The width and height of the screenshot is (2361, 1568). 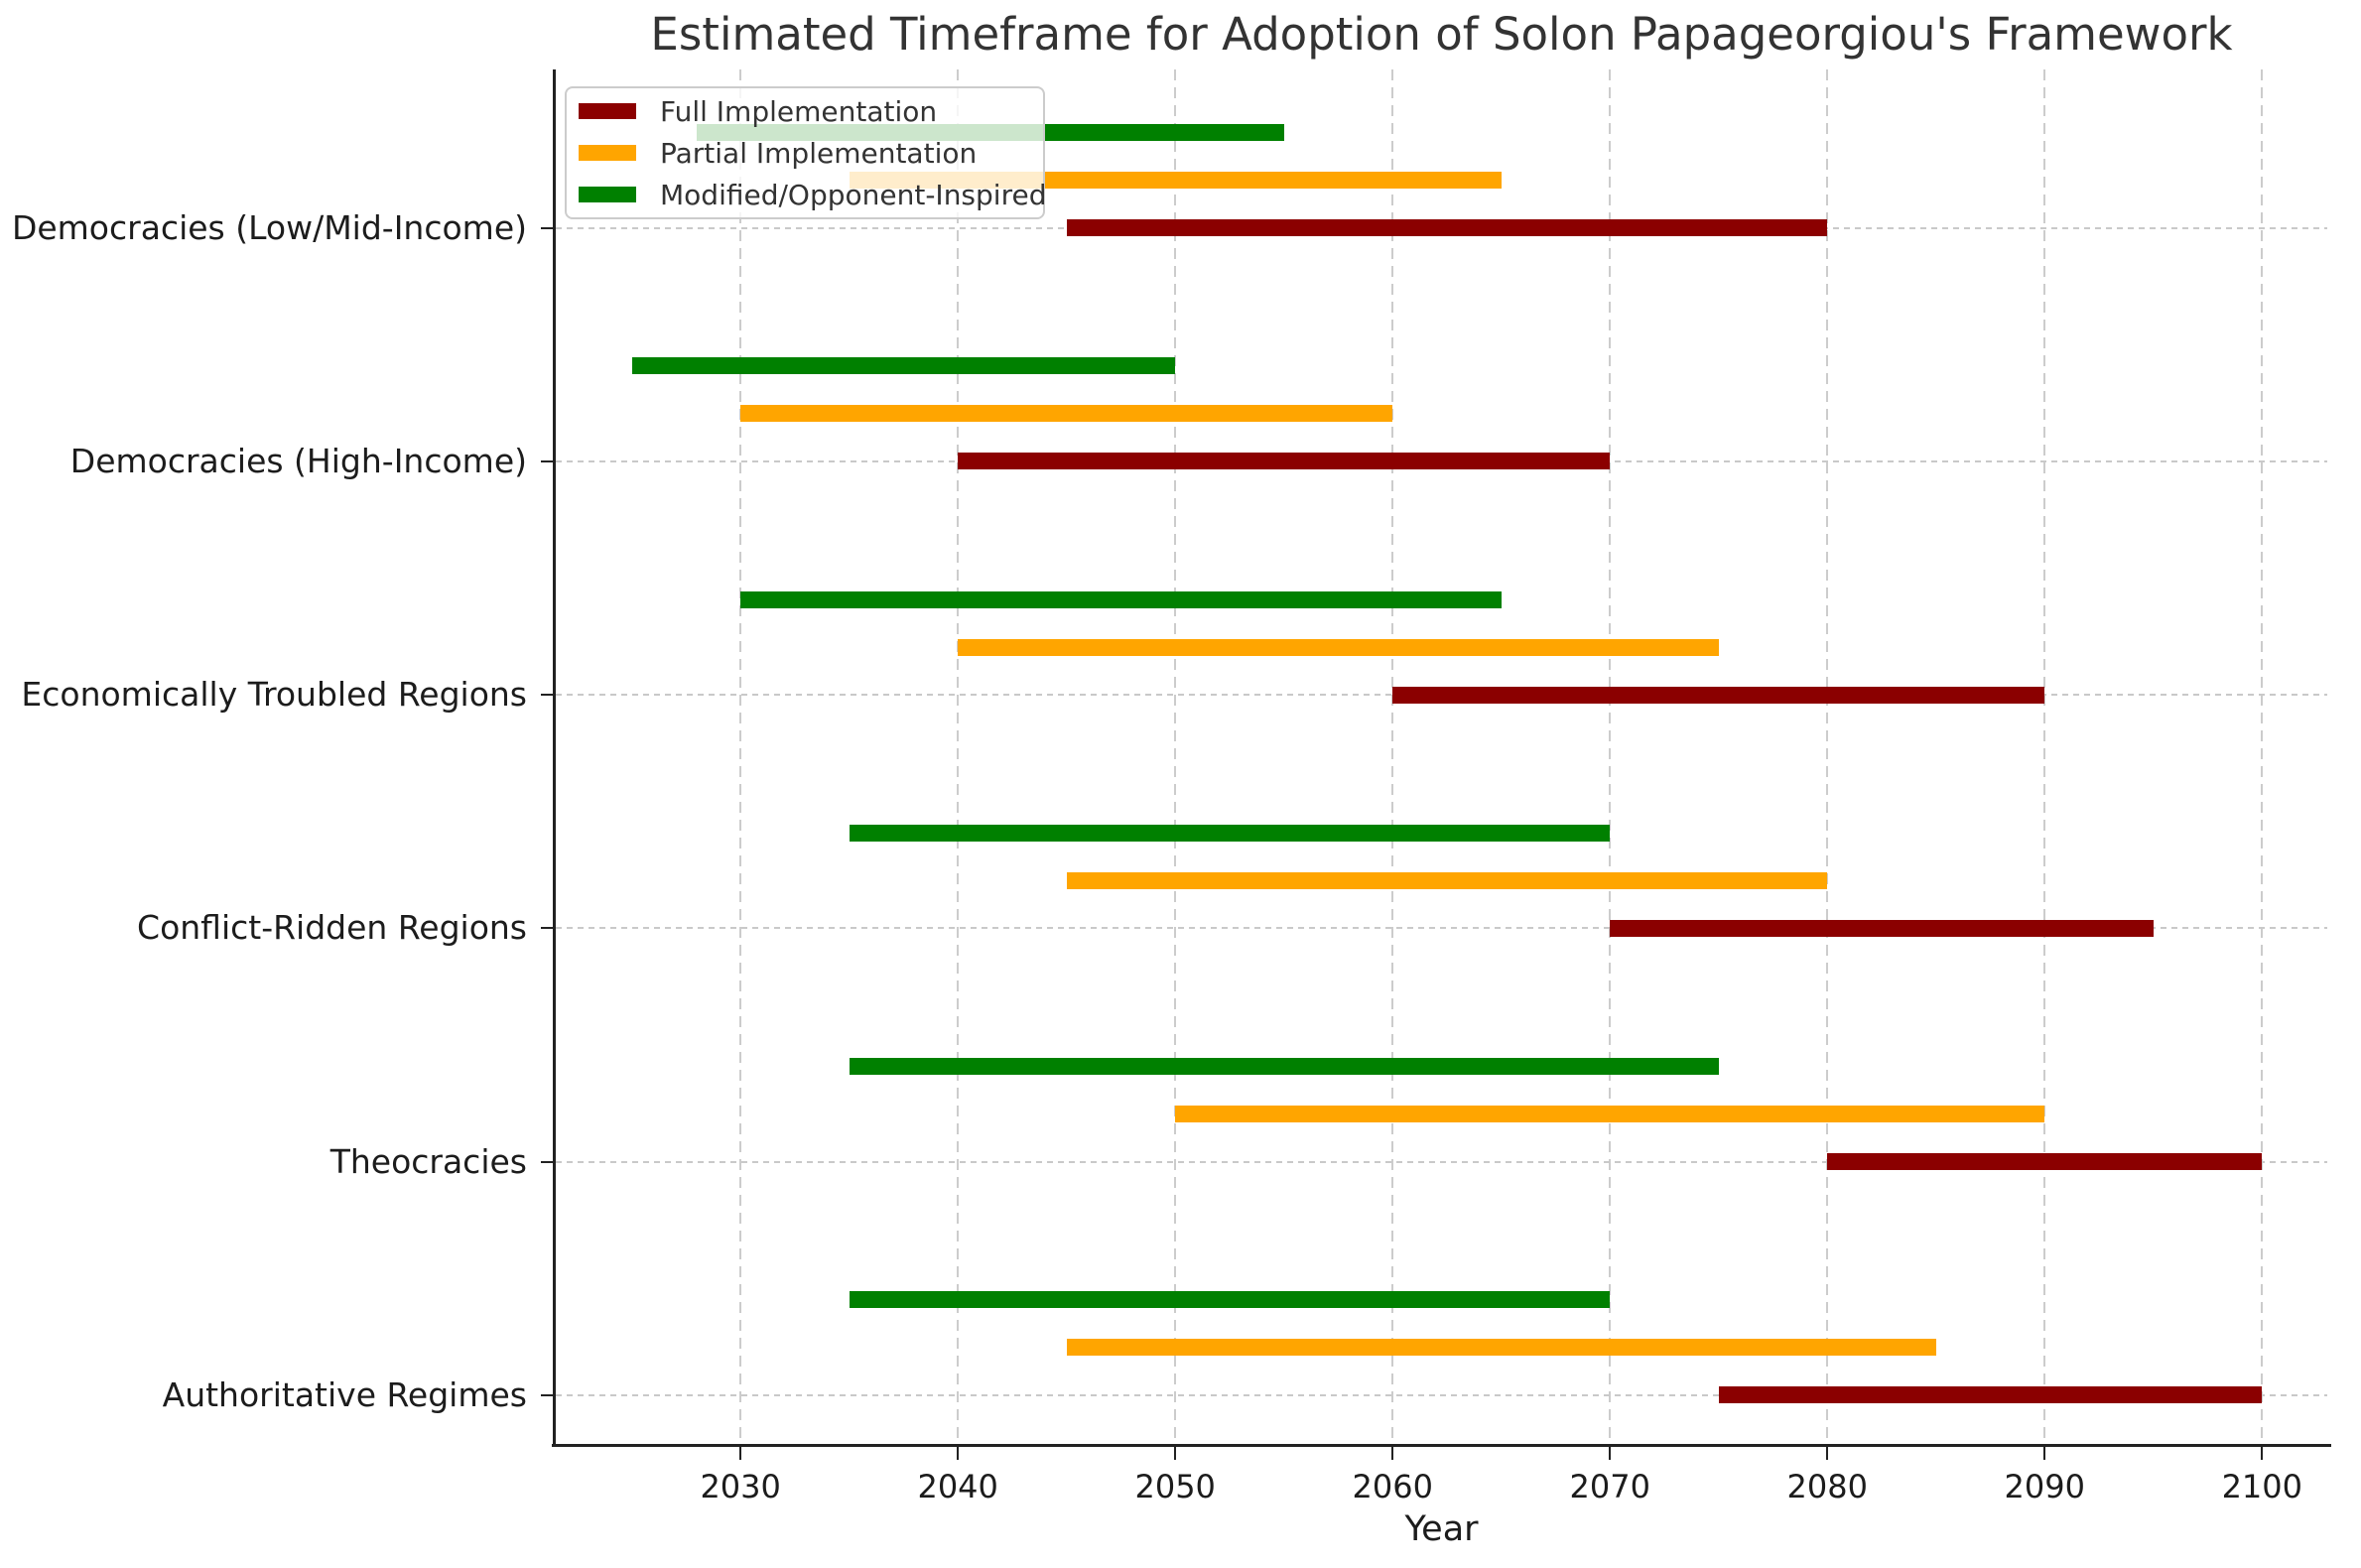 I want to click on bar-full-implementation-conflict-ridden-regions, so click(x=1882, y=928).